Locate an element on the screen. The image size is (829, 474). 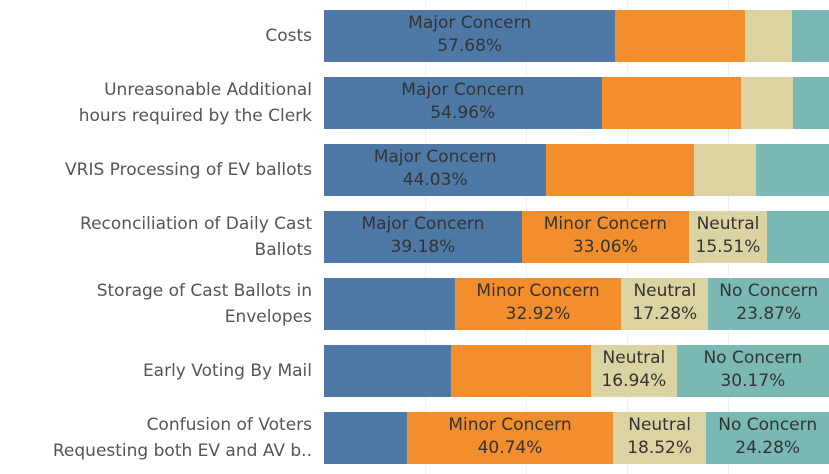
value-label: 23.87% is located at coordinates (769, 313).